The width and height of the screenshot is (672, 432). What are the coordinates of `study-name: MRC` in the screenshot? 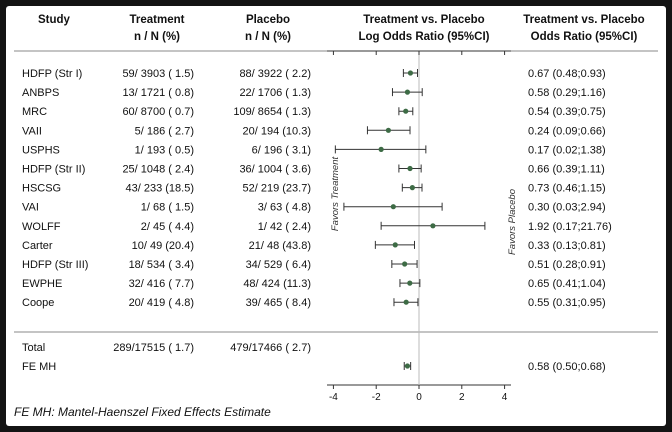 It's located at (34, 112).